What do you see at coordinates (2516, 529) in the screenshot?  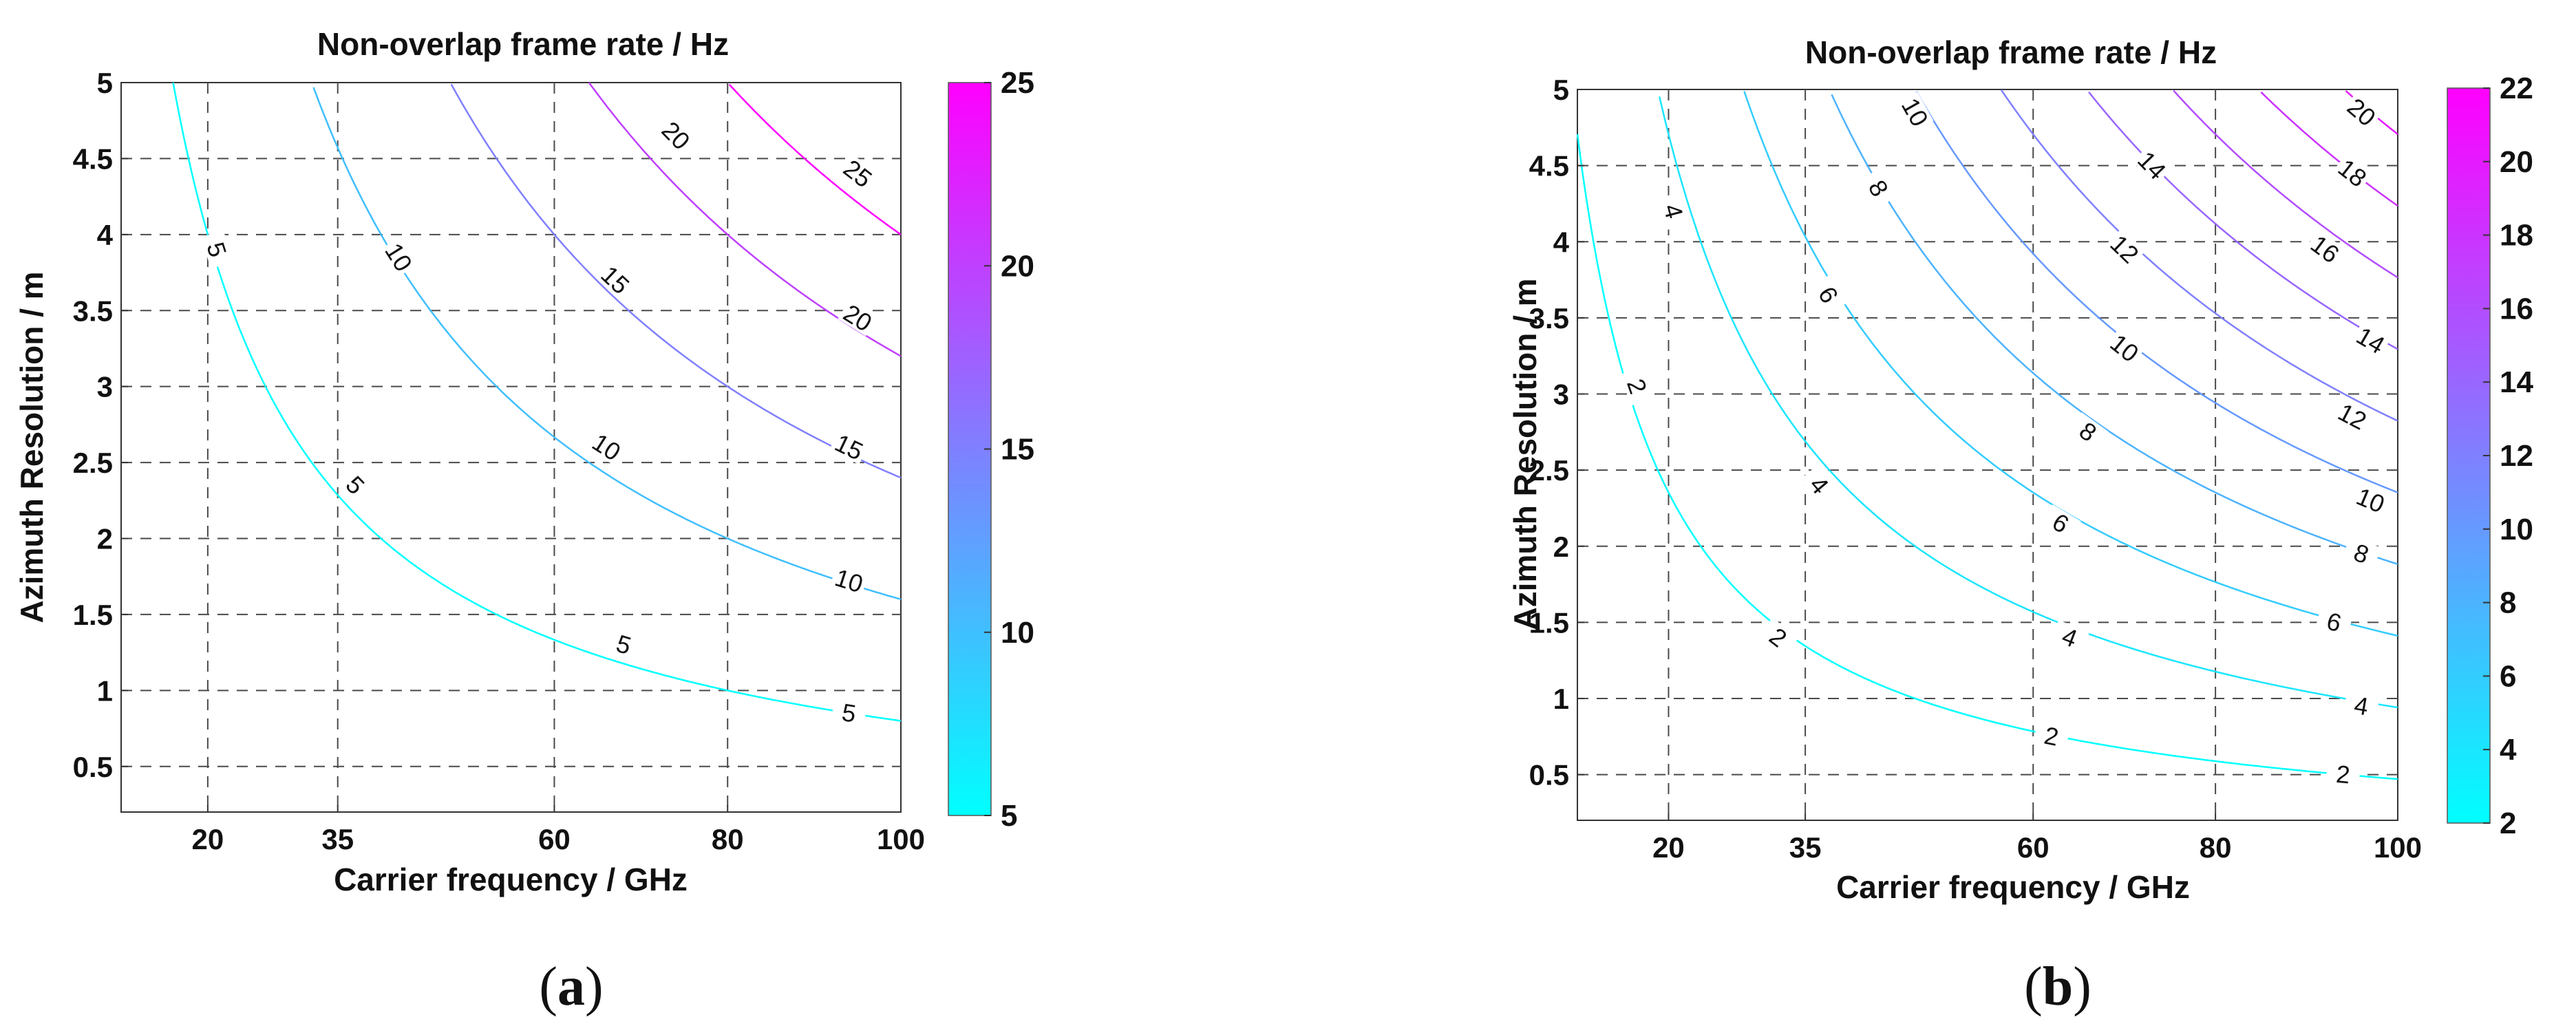 I see `colorbar-tick-label: 10` at bounding box center [2516, 529].